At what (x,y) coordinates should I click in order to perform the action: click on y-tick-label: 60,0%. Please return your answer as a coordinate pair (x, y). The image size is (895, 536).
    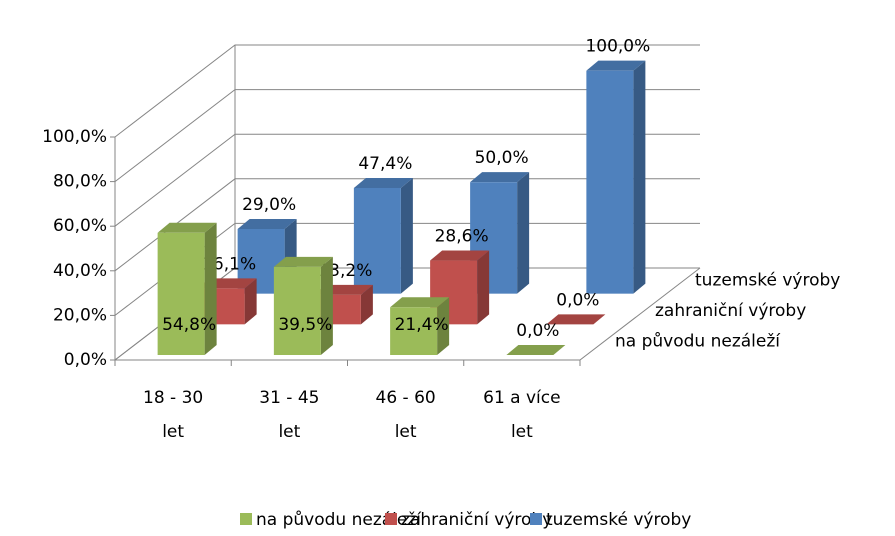
    Looking at the image, I should click on (80, 226).